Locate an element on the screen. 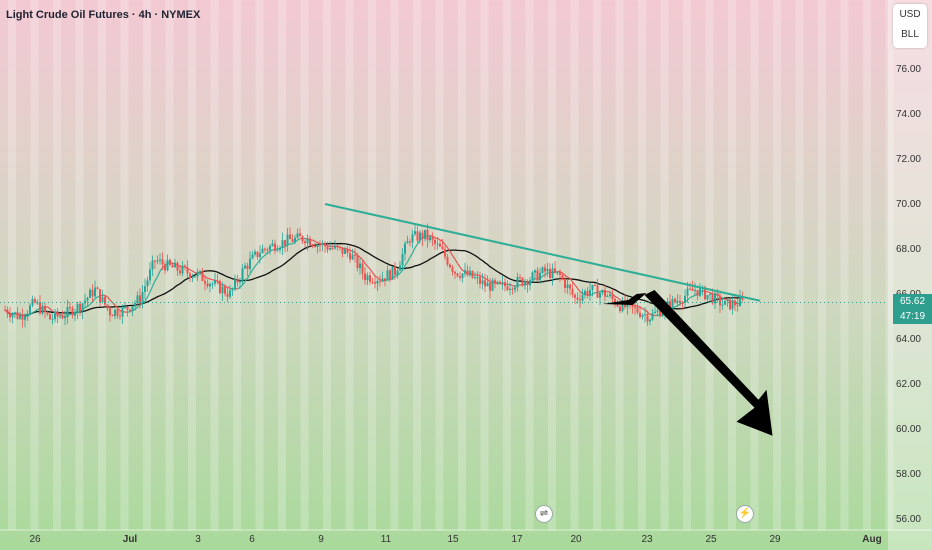 The width and height of the screenshot is (932, 550). unit-label: BLL is located at coordinates (910, 34).